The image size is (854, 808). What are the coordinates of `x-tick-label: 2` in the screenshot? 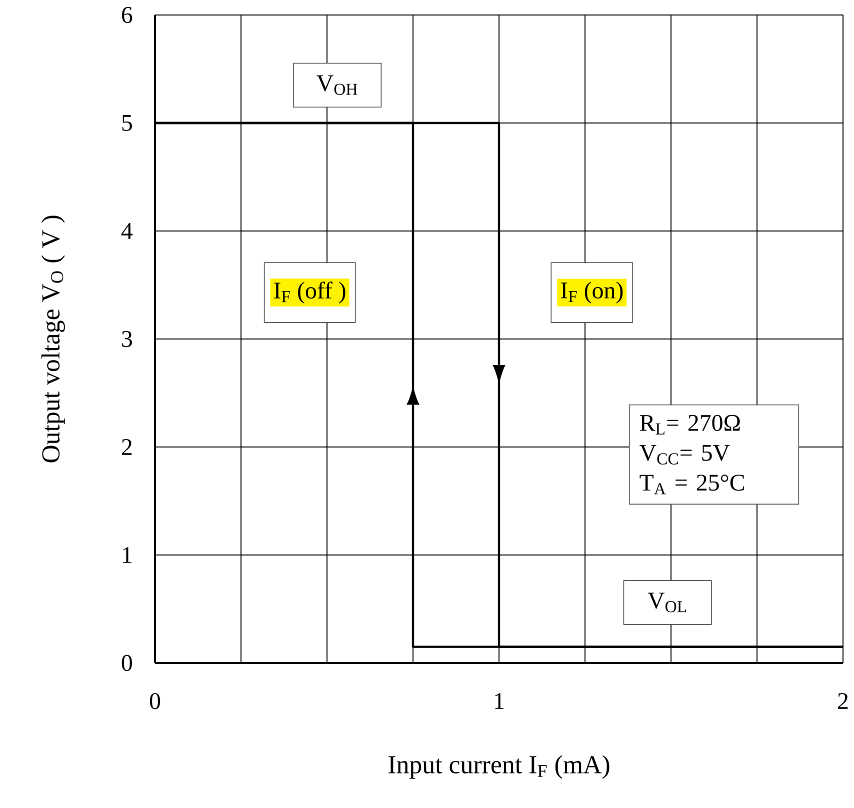 It's located at (843, 701).